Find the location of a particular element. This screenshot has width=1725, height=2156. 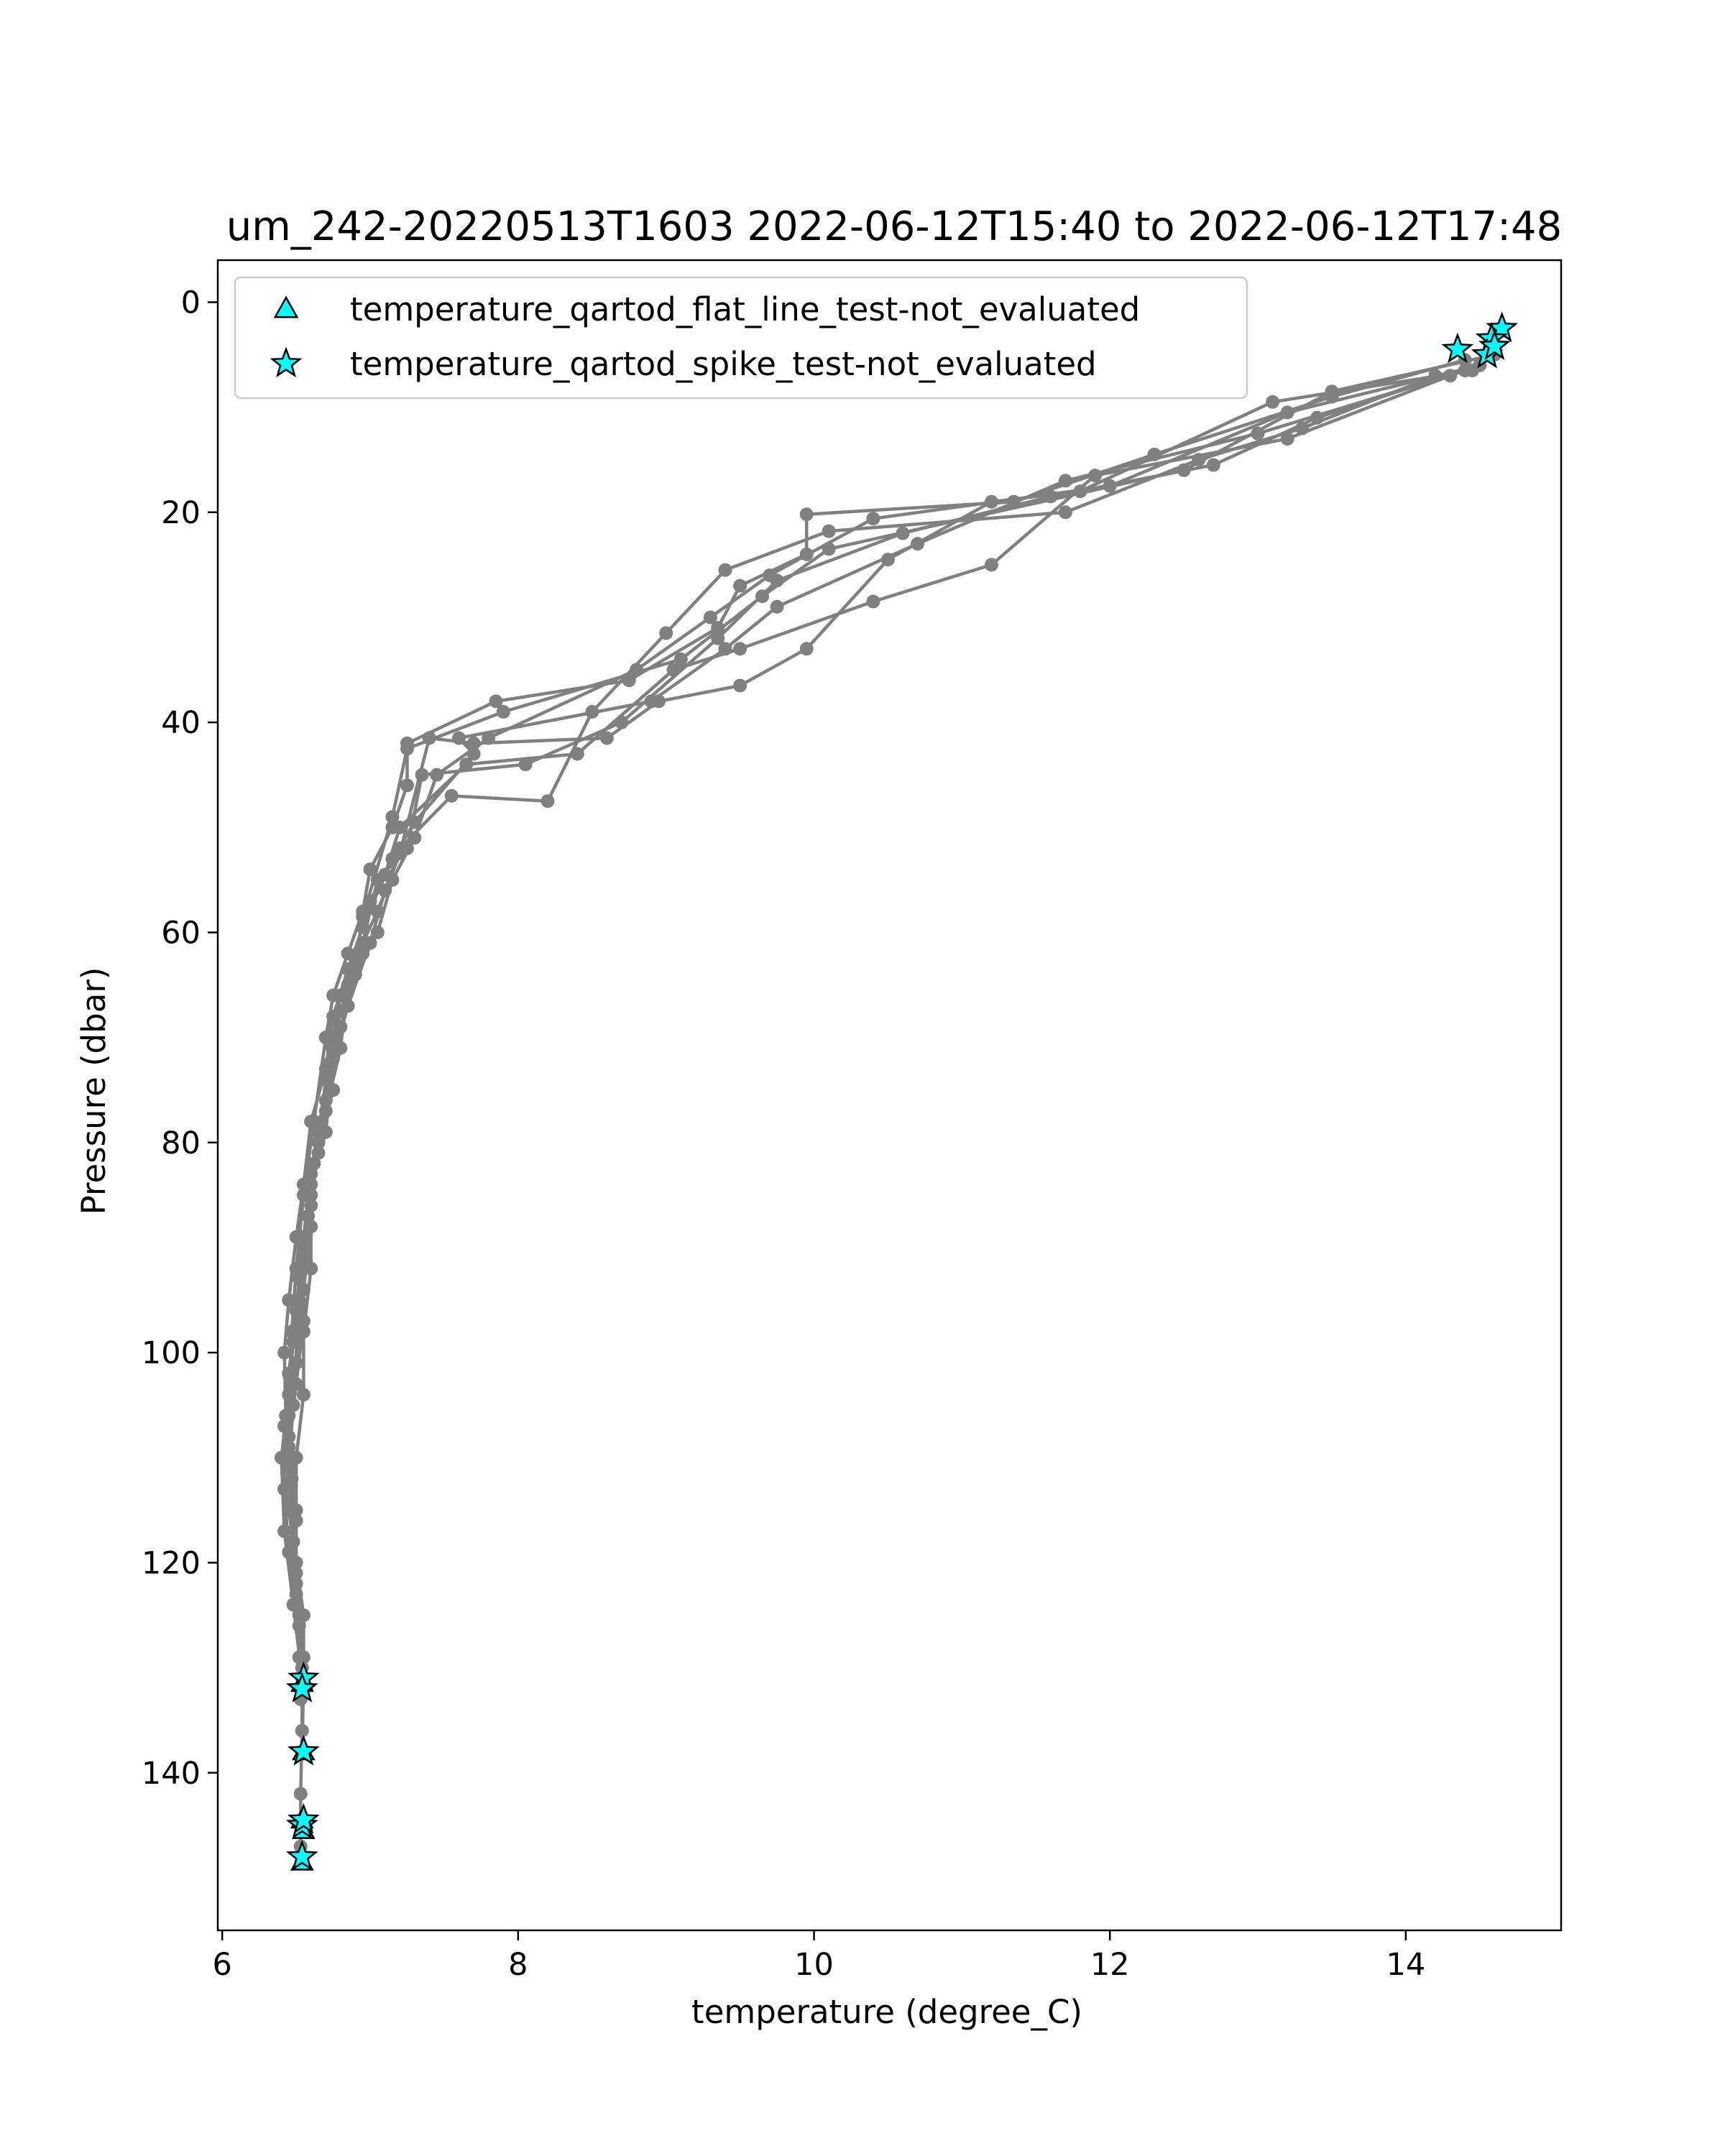

y-axis-label: Pressure (dbar) is located at coordinates (94, 1091).